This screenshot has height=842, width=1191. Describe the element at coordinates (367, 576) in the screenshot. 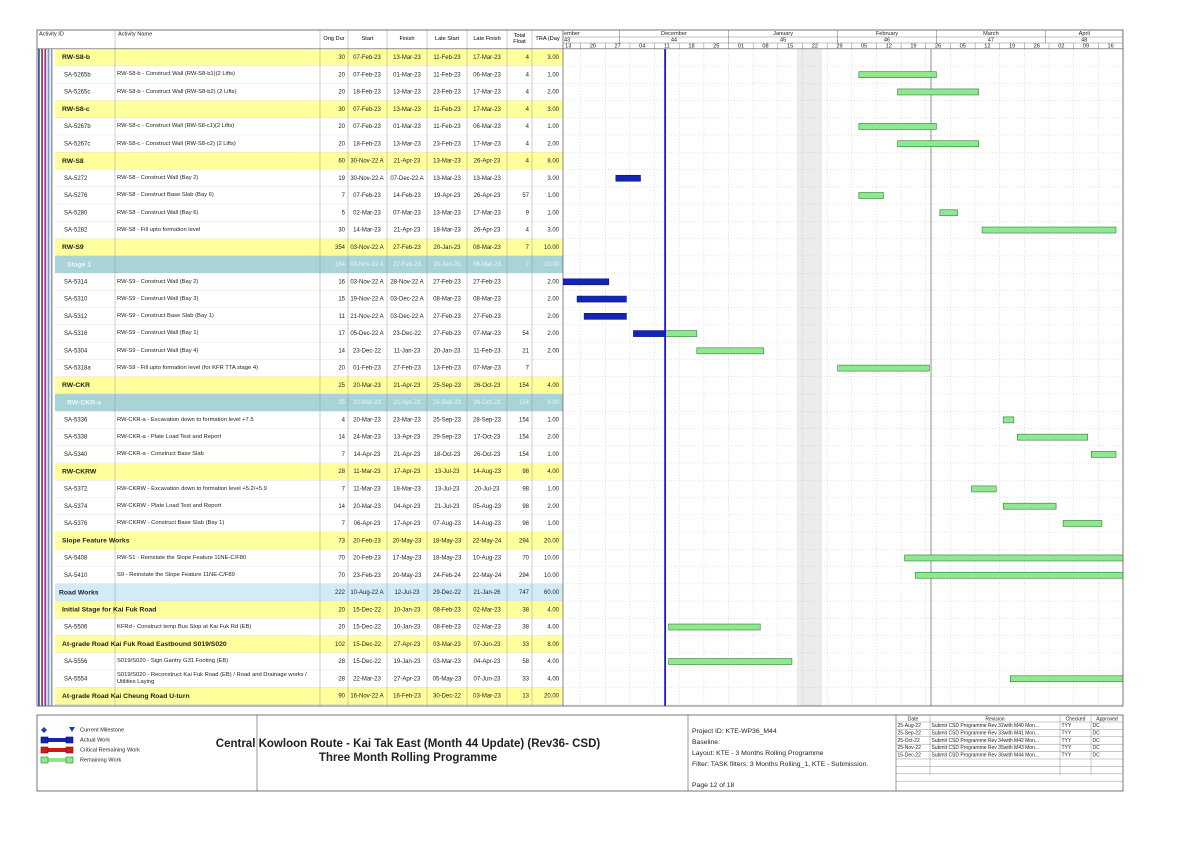

I see `cell-start: 23-Feb-23` at that location.